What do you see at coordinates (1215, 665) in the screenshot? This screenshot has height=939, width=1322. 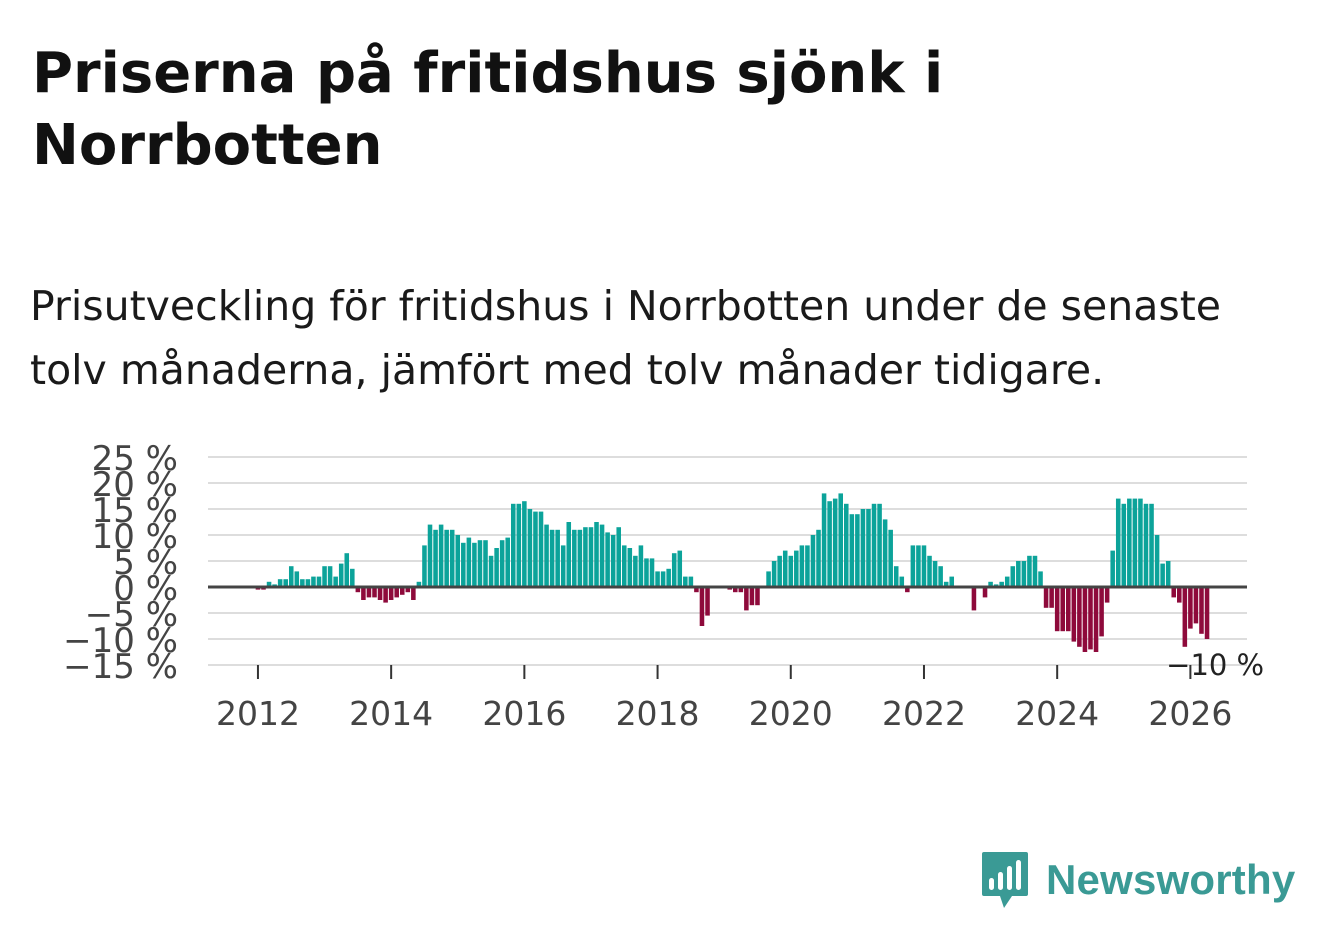 I see `last-value-label: −10 %` at bounding box center [1215, 665].